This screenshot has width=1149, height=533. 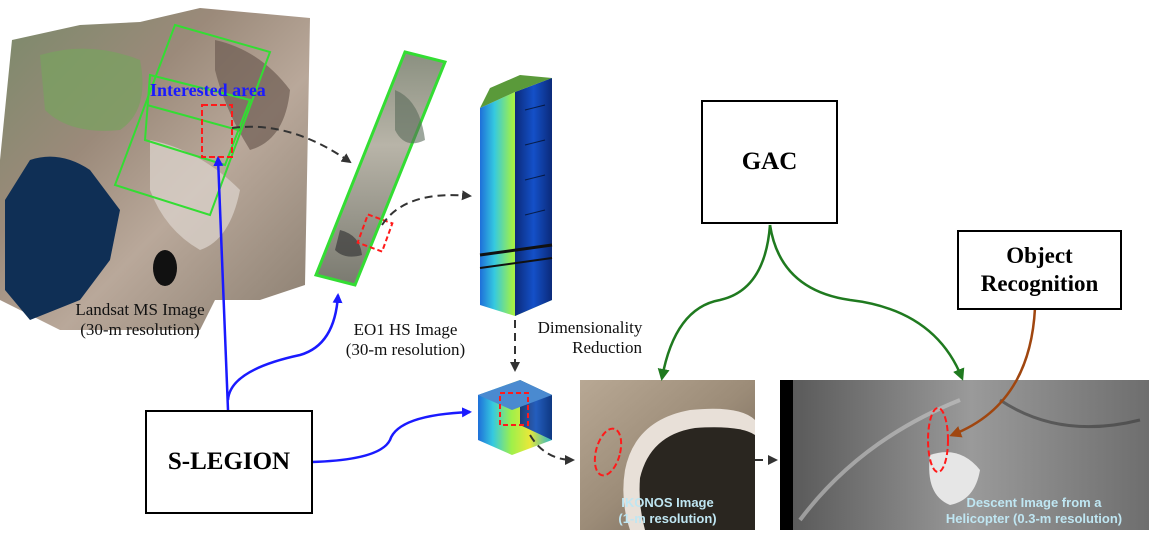 What do you see at coordinates (208, 90) in the screenshot?
I see `interested-area-label: Interested area` at bounding box center [208, 90].